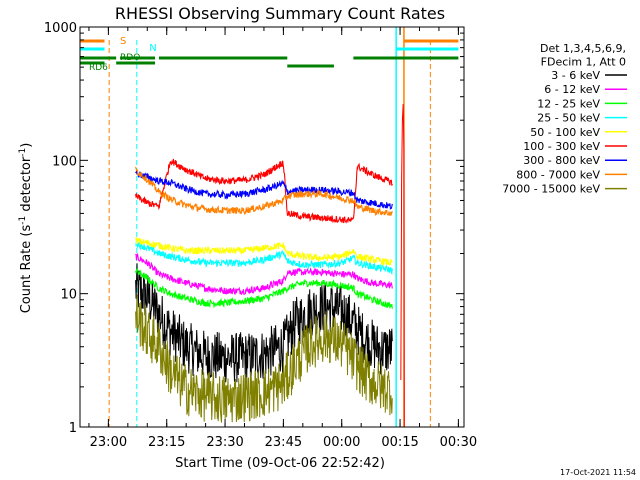  I want to click on x-tick-label: 23:45, so click(283, 442).